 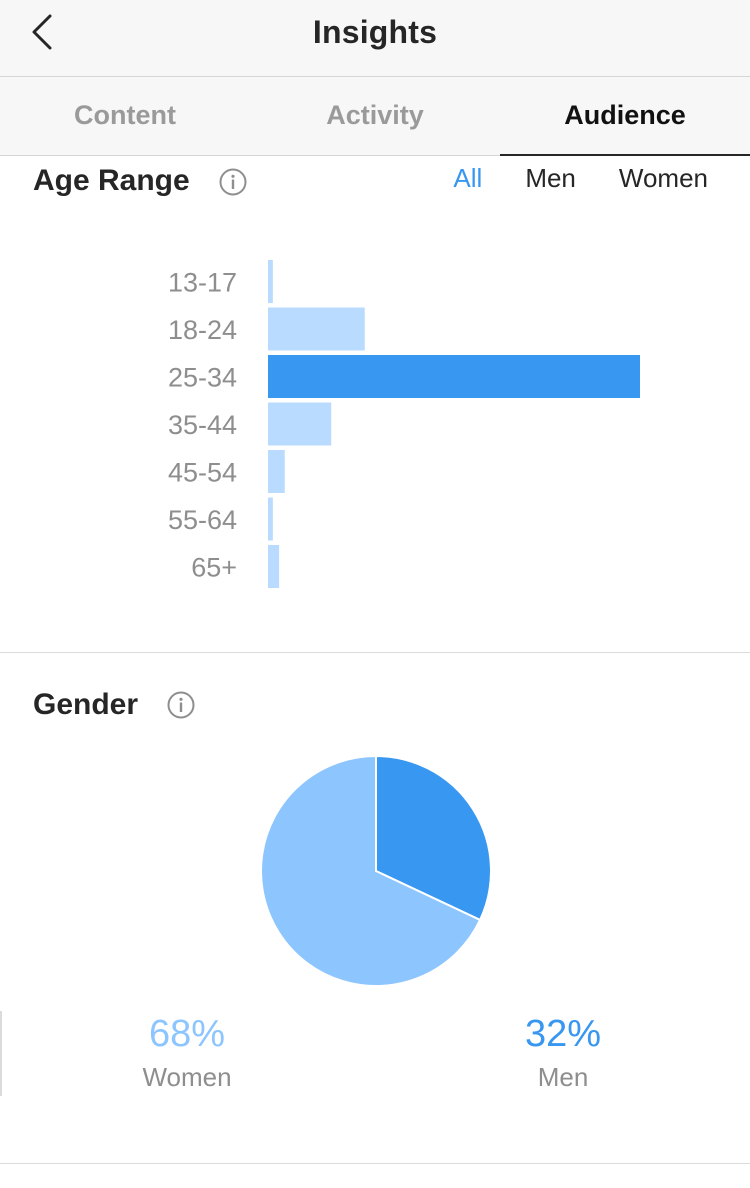 I want to click on age-label-25-34: 25-34, so click(x=202, y=378).